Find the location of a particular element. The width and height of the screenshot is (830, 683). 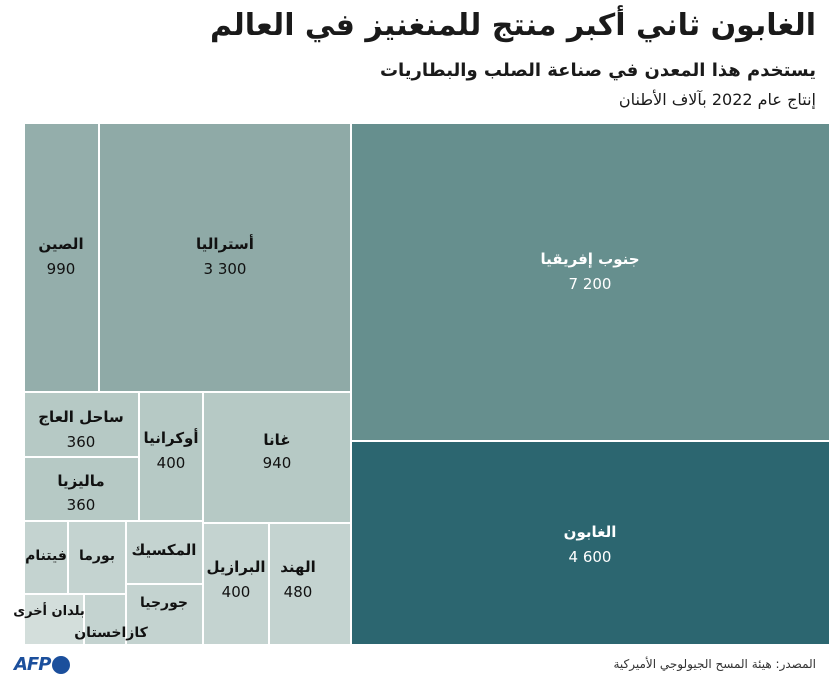

treemap-label-australia: أستراليا is located at coordinates (225, 243).